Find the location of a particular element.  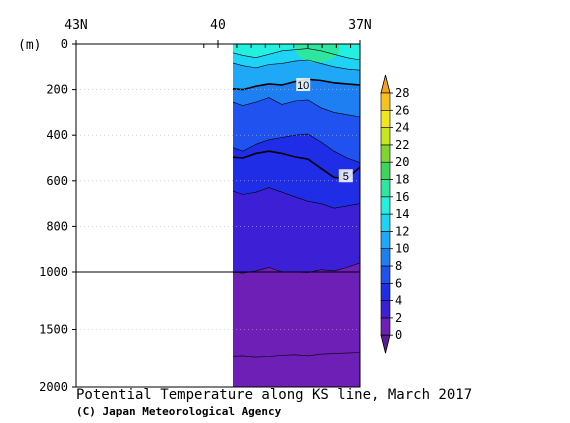

colorbar-label: 18 is located at coordinates (402, 180).